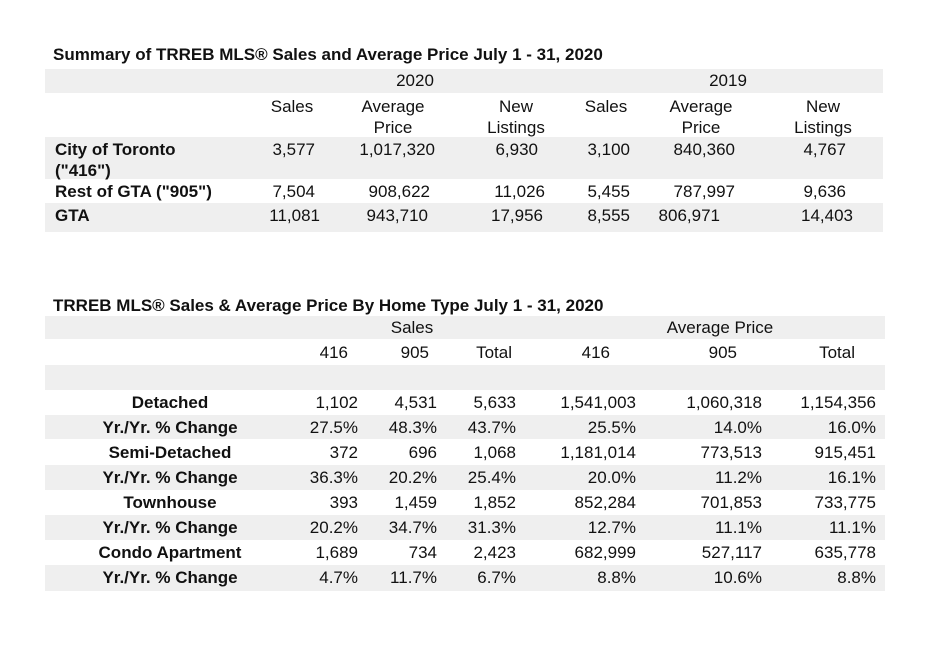 The width and height of the screenshot is (928, 652). I want to click on home-type-group-price: Average Price, so click(720, 327).